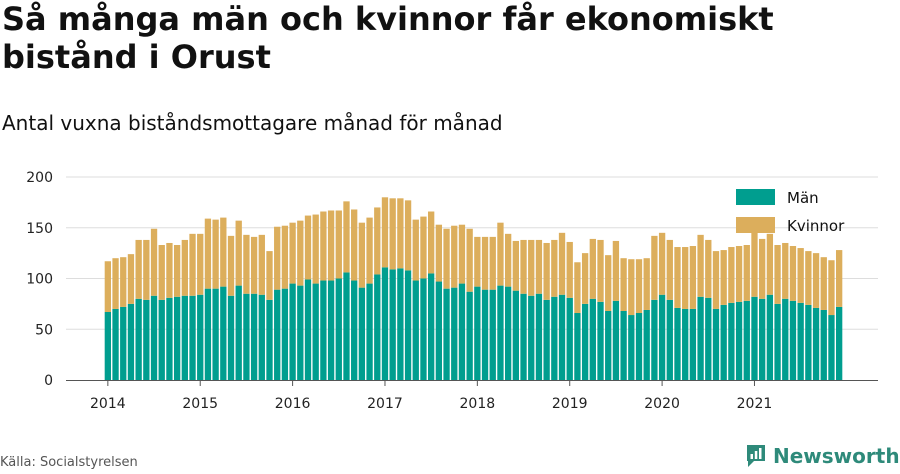 The image size is (900, 474). I want to click on y-tick-label: 100, so click(39, 280).